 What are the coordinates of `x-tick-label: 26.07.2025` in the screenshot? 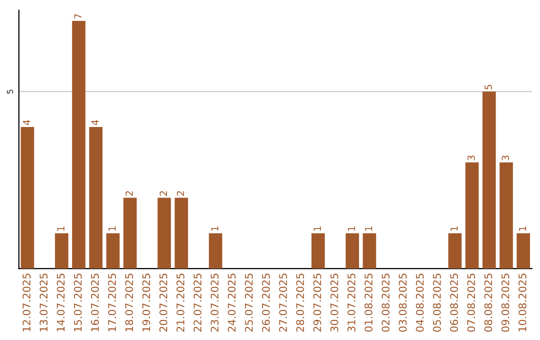 It's located at (266, 303).